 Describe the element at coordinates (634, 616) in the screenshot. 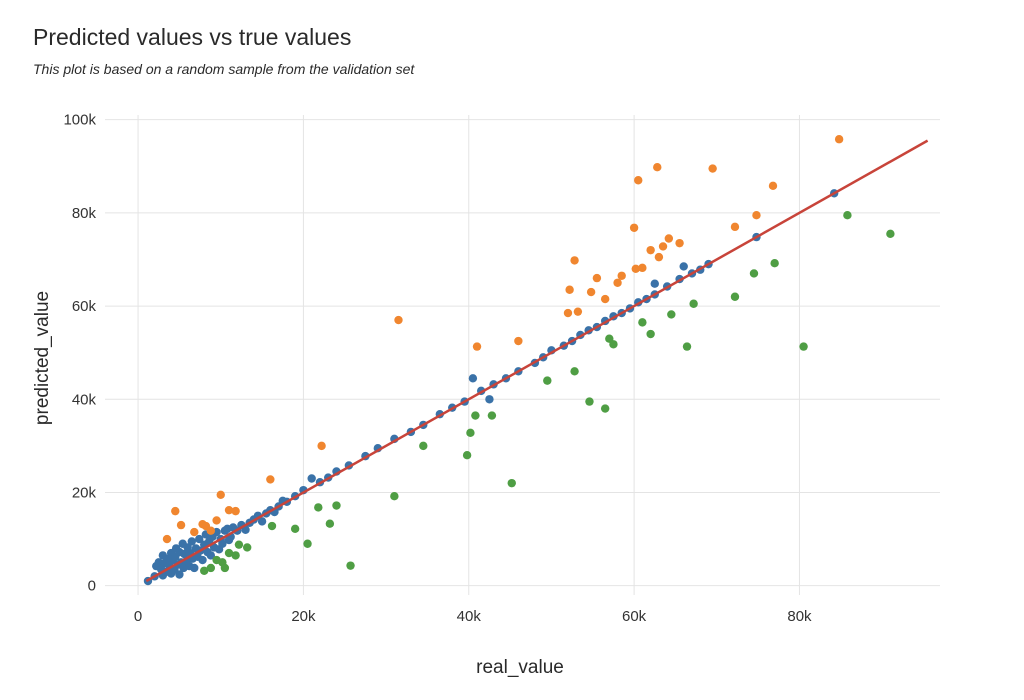

I see `x-tick-label: 60k` at that location.